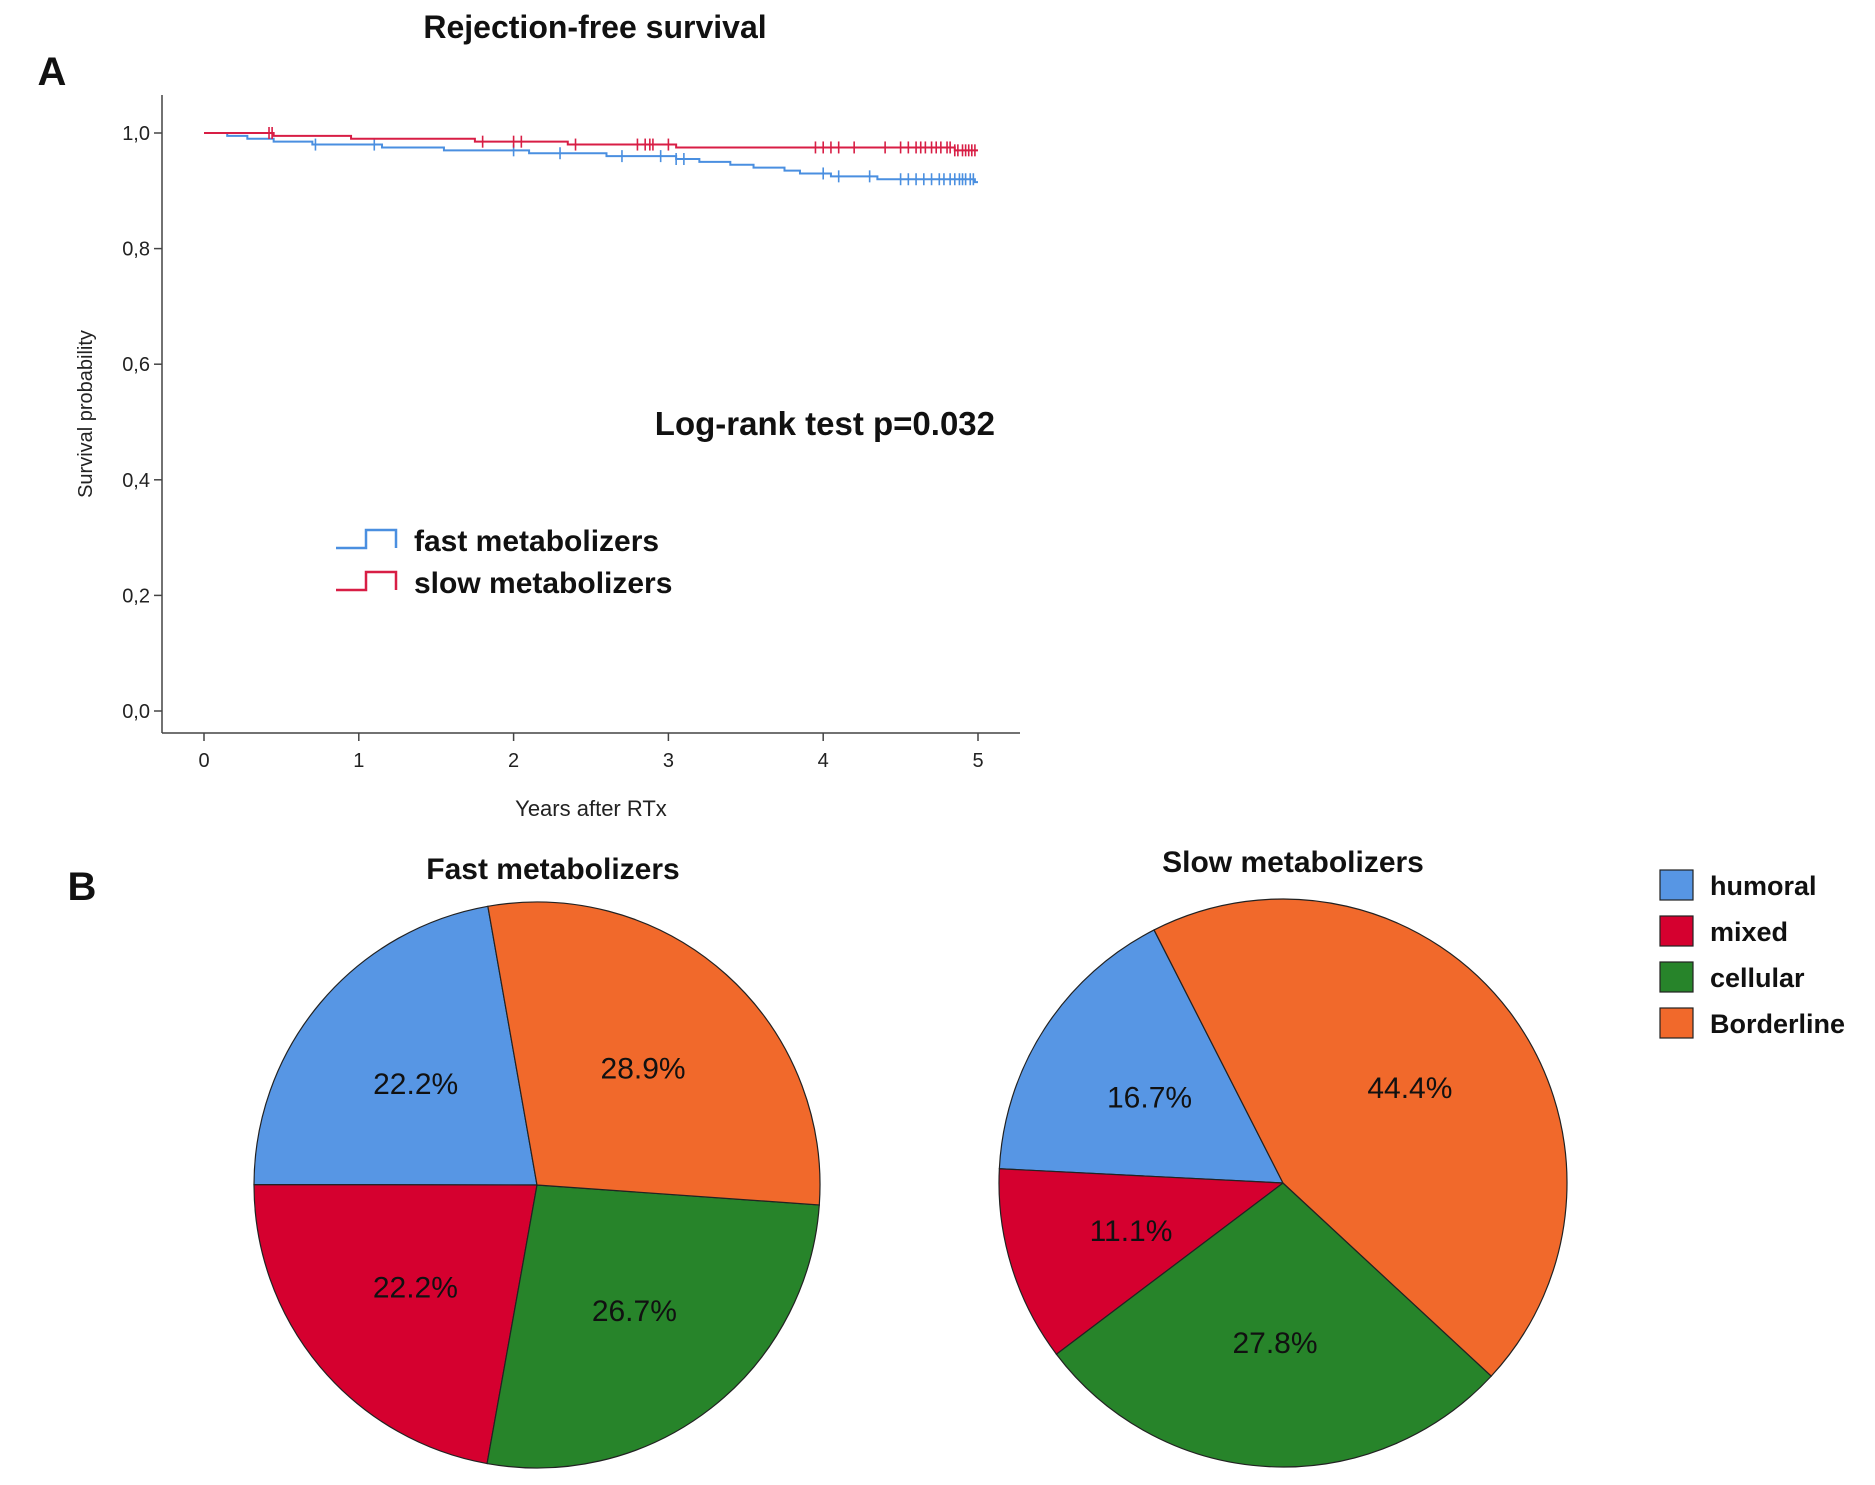  What do you see at coordinates (591, 752) in the screenshot?
I see `x-ticks: 0 1 2 3 4 5` at bounding box center [591, 752].